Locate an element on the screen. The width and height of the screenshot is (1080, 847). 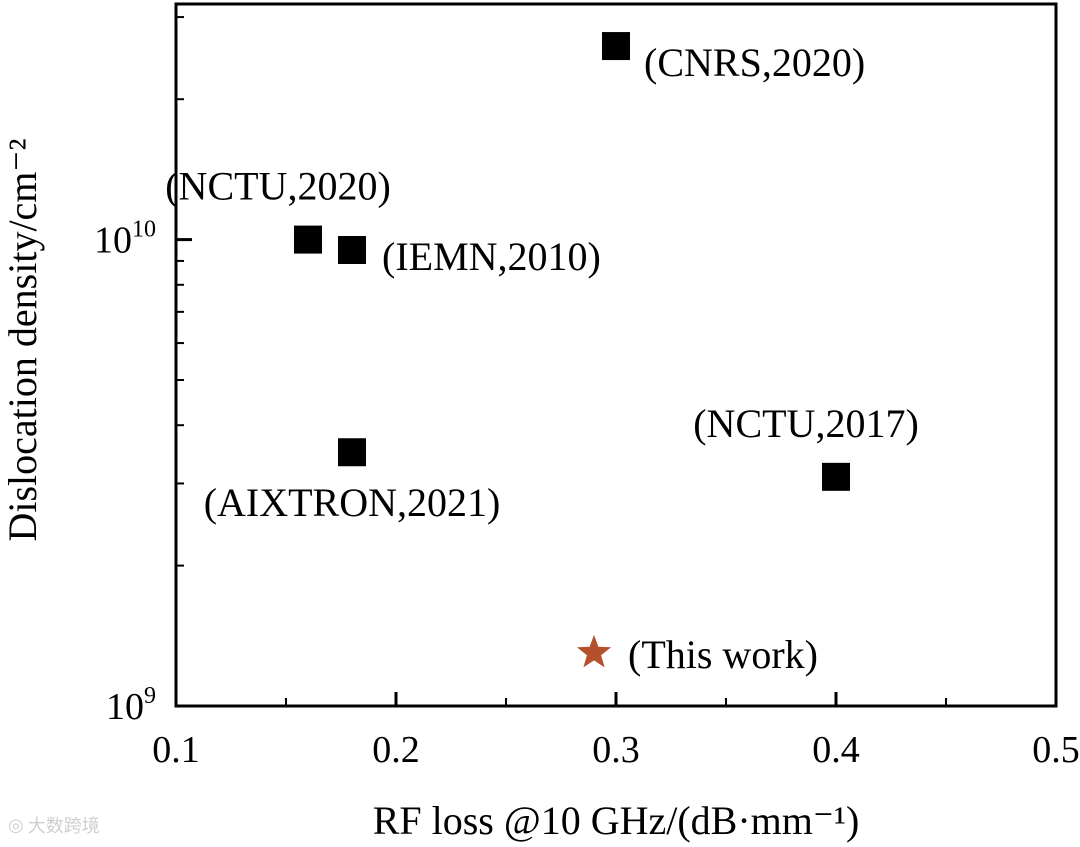
watermark-logo-icon: ◎ is located at coordinates (16, 825).